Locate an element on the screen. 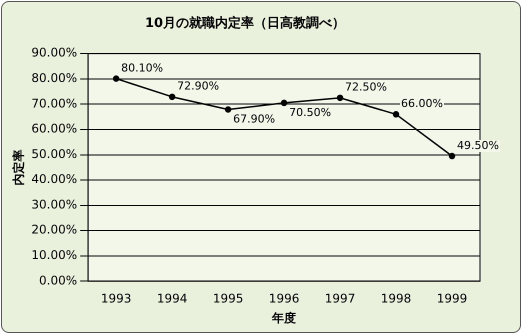 The image size is (522, 334). y-tick-label: 50.00% is located at coordinates (54, 153).